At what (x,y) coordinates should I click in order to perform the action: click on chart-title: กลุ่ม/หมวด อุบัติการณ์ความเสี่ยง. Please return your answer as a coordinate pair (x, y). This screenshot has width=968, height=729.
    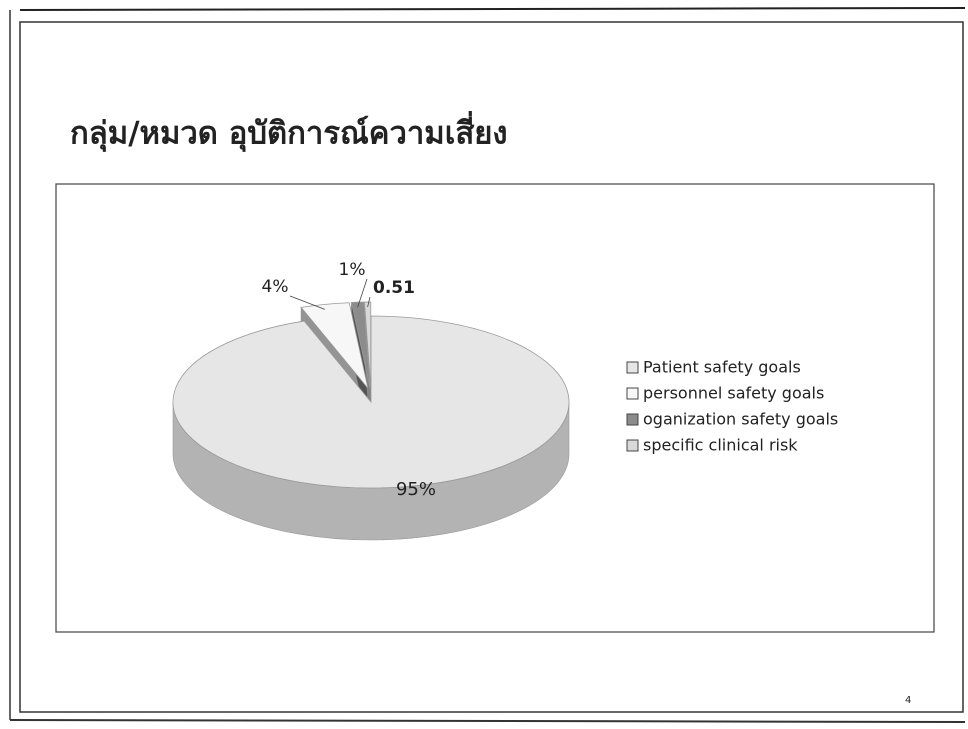
    Looking at the image, I should click on (289, 132).